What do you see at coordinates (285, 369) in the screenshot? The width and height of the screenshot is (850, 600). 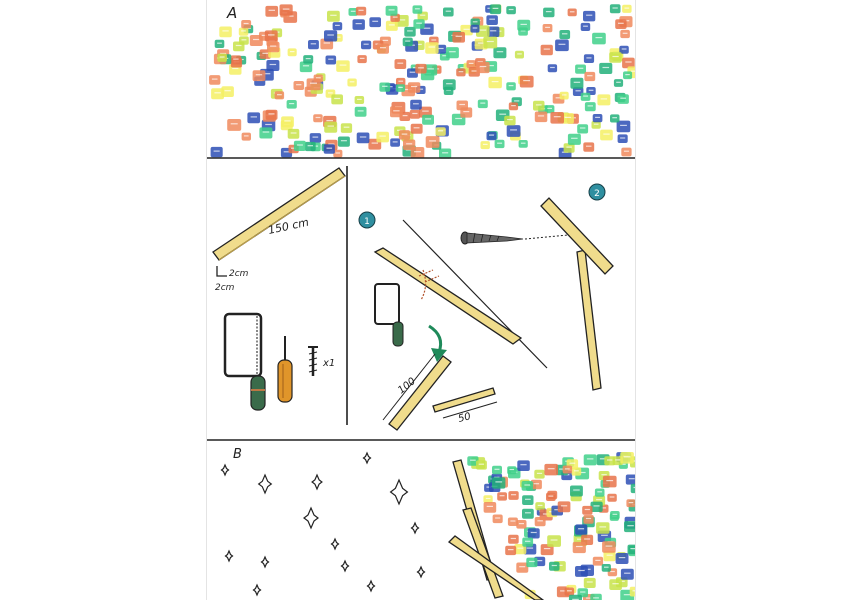 I see `screwdriver-icon` at bounding box center [285, 369].